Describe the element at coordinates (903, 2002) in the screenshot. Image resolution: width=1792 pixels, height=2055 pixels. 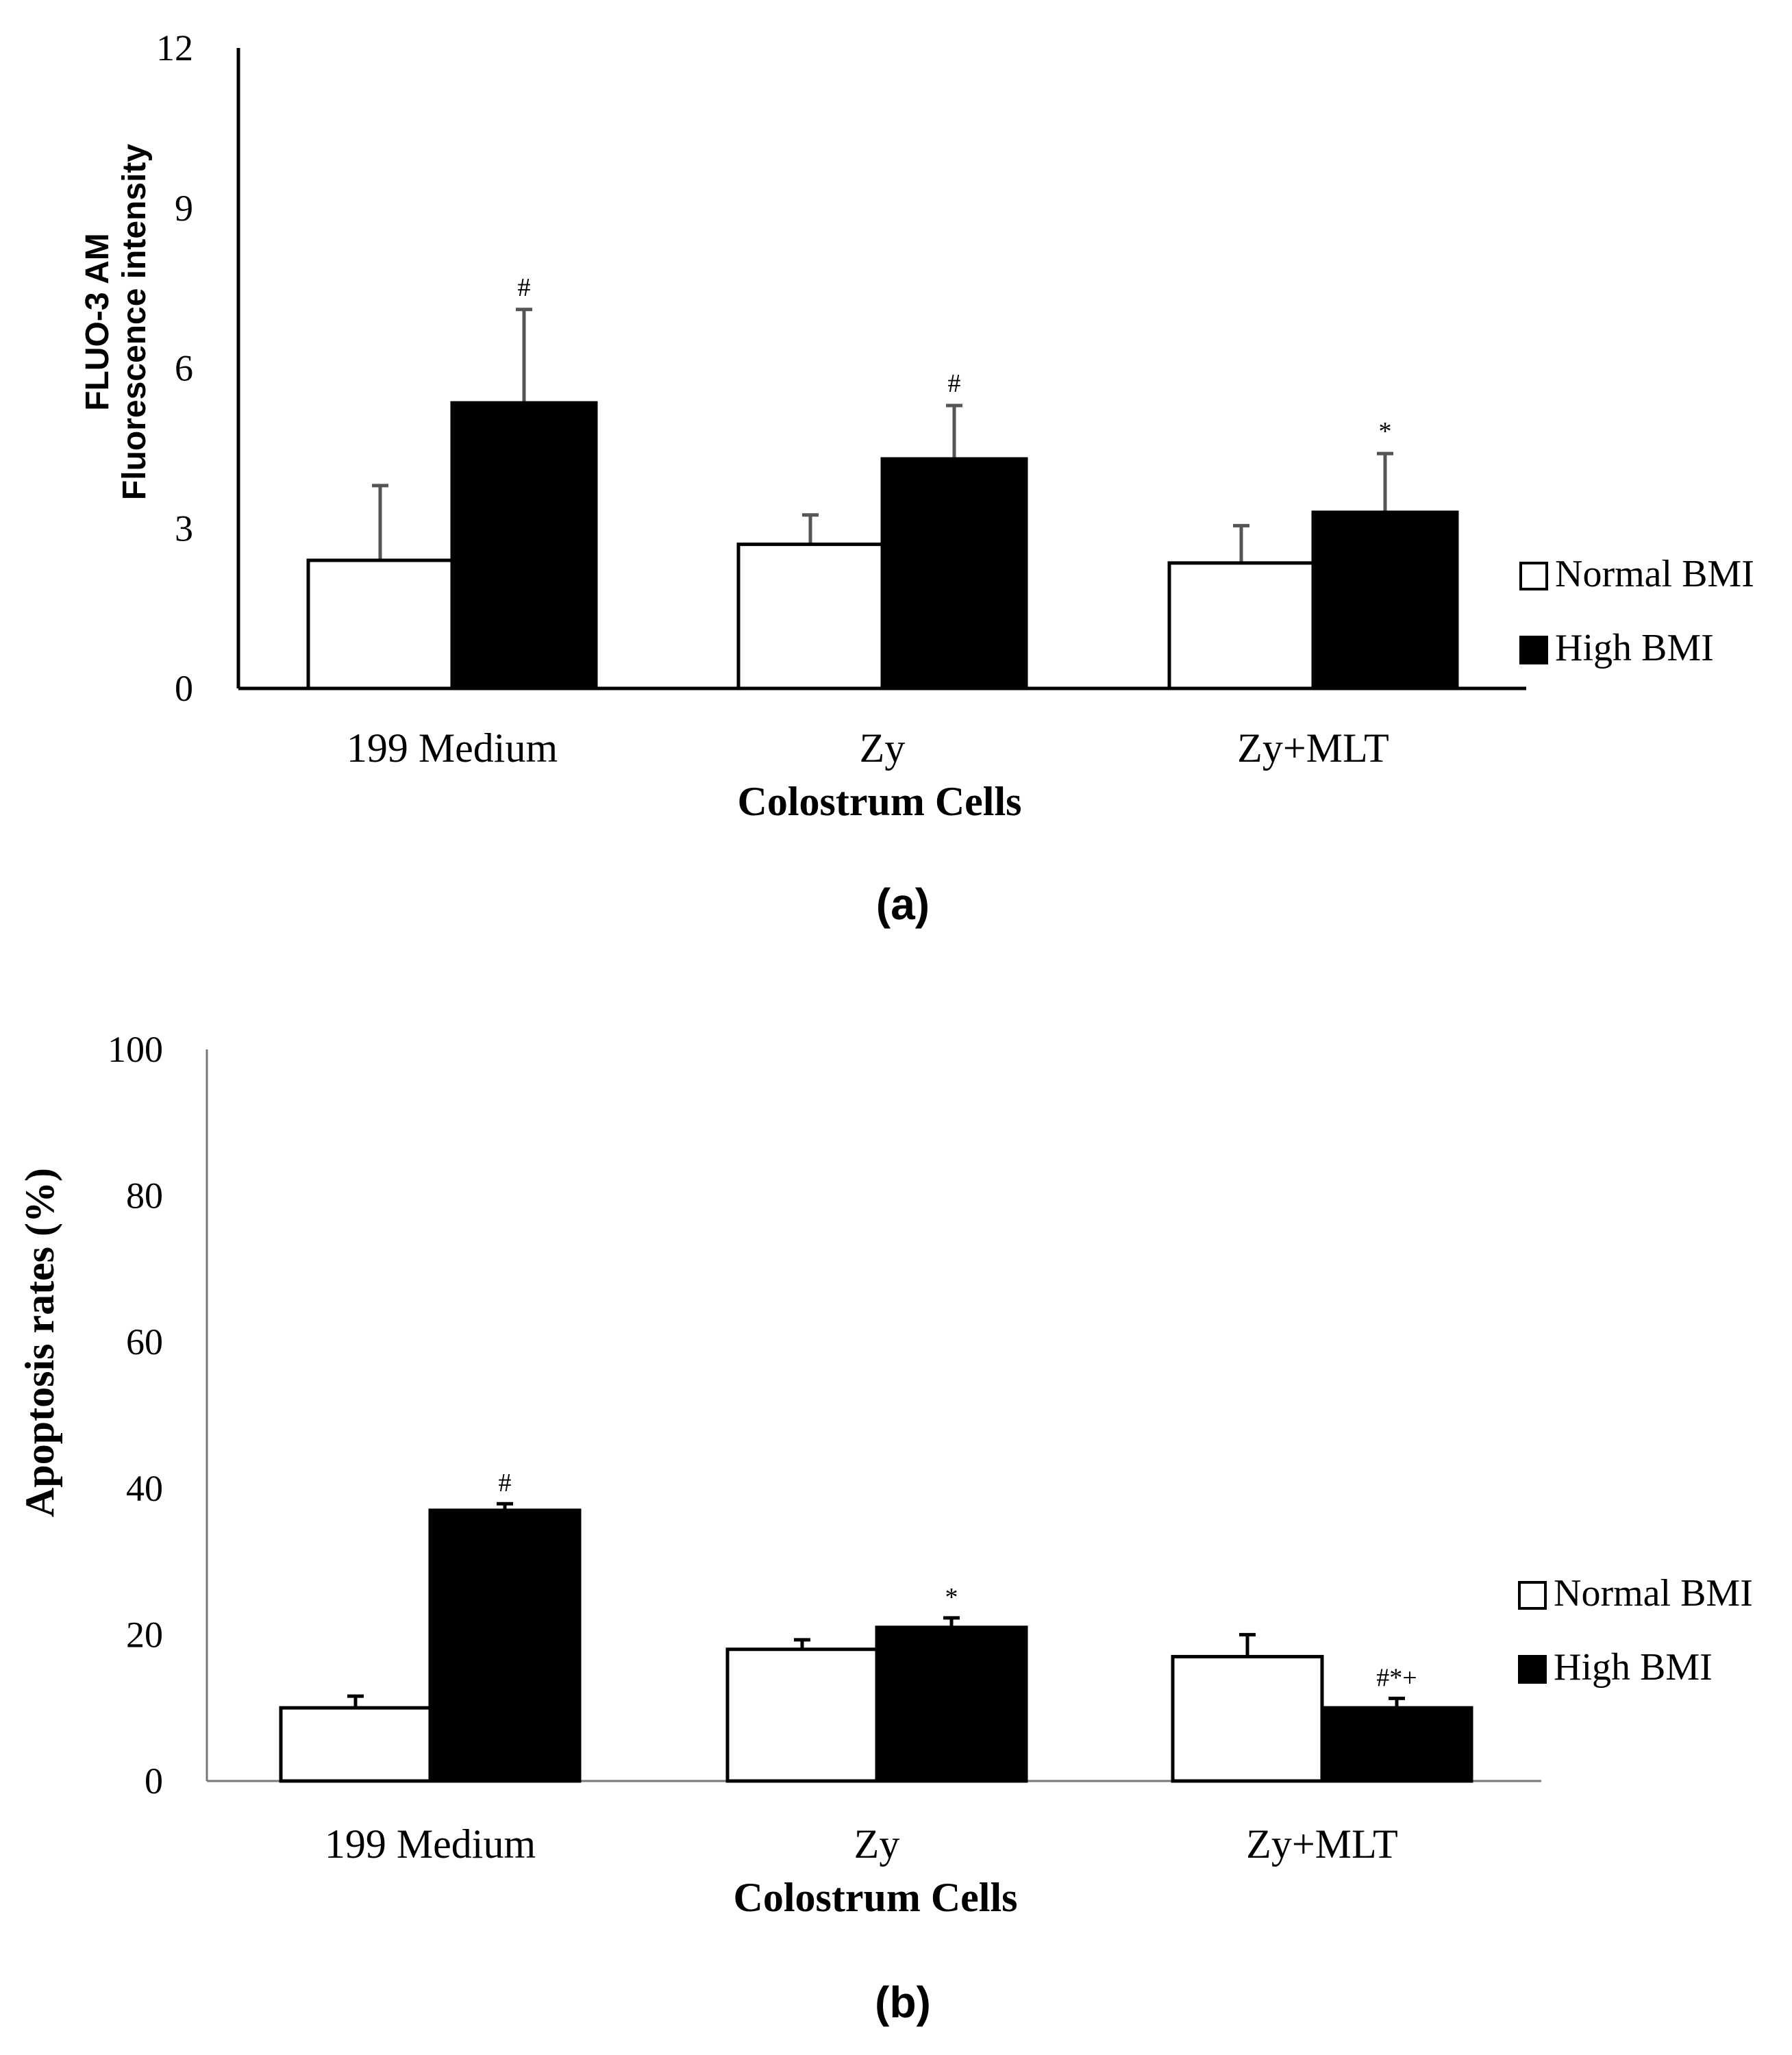
I see `chart-b-panel-label: (b)` at that location.